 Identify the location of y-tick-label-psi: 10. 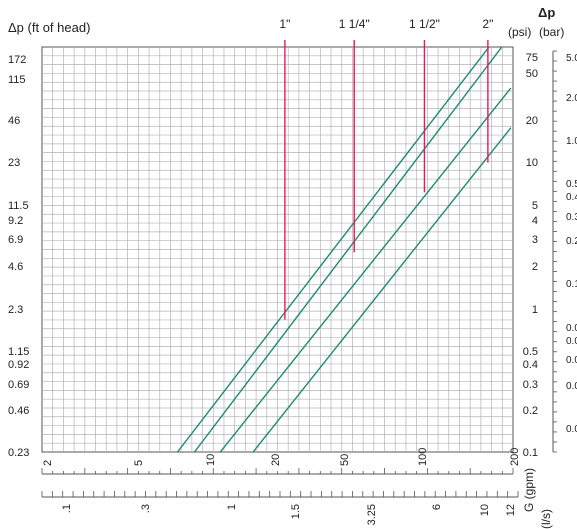
(532, 163).